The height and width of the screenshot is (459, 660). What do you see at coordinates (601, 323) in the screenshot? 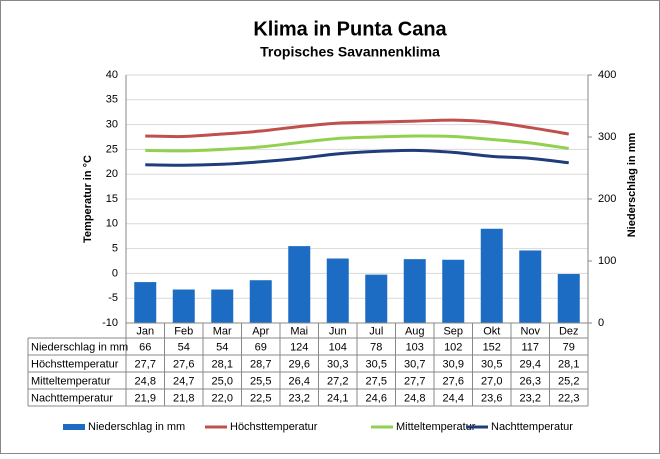
I see `y2-tick-label: 0` at bounding box center [601, 323].